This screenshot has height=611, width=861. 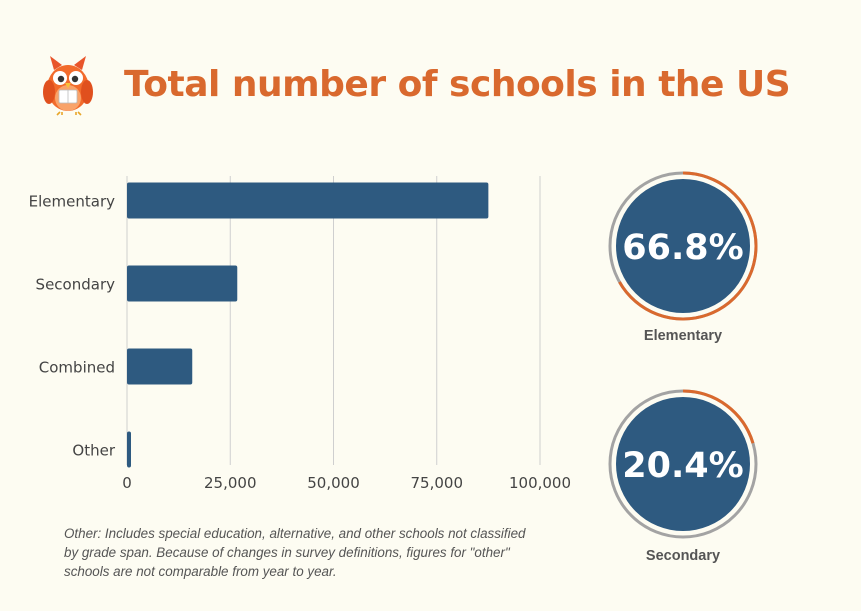 I want to click on x-tick-label: 100,000, so click(x=540, y=483).